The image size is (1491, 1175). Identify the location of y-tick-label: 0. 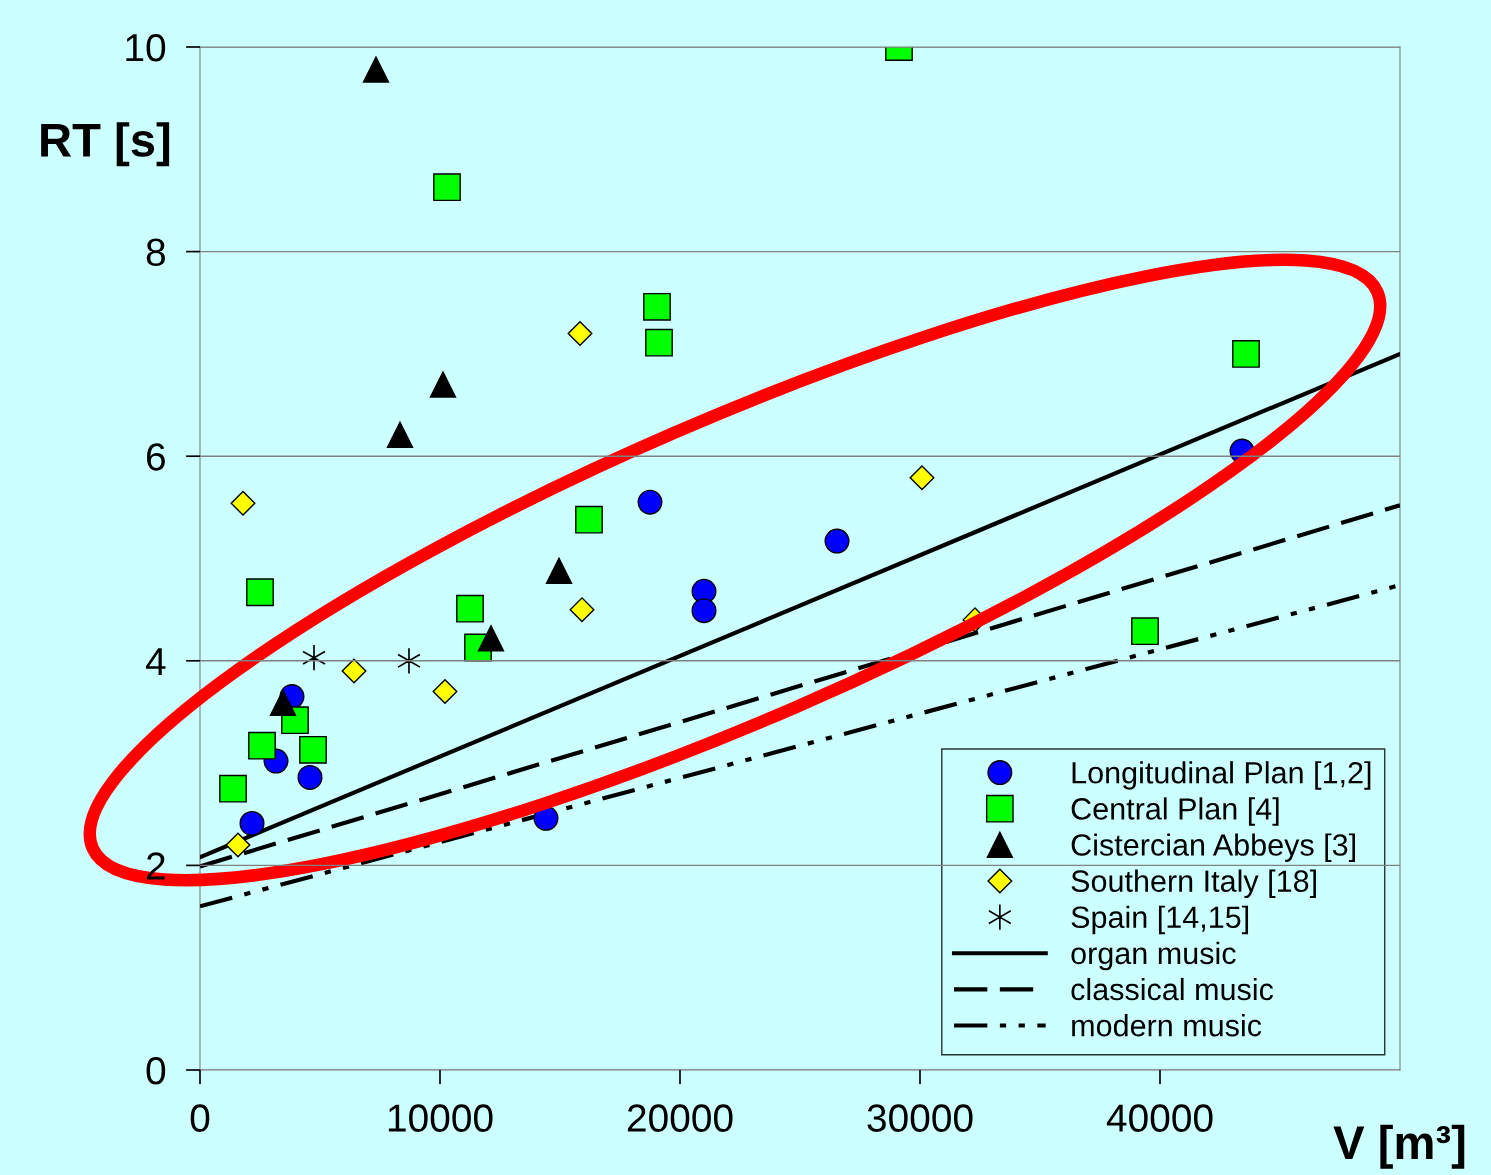
(156, 1070).